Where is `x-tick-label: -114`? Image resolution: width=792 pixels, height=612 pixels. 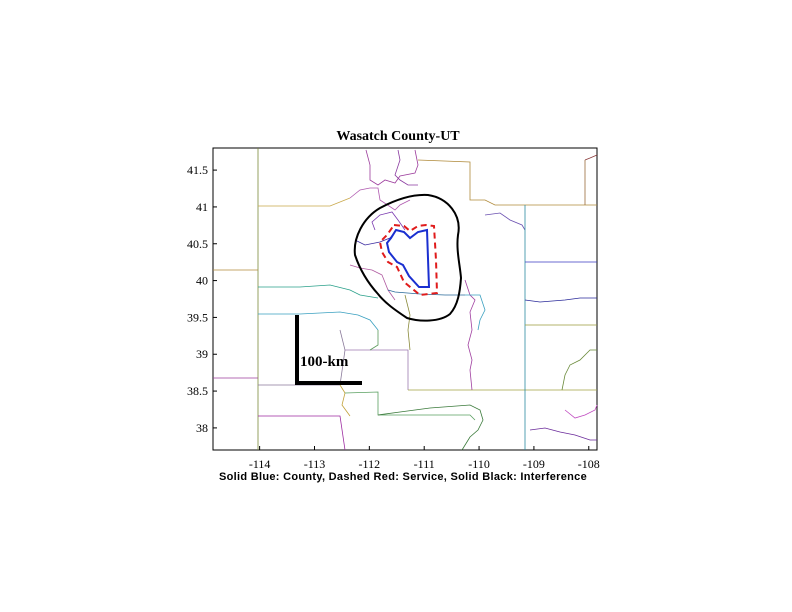 x-tick-label: -114 is located at coordinates (260, 464).